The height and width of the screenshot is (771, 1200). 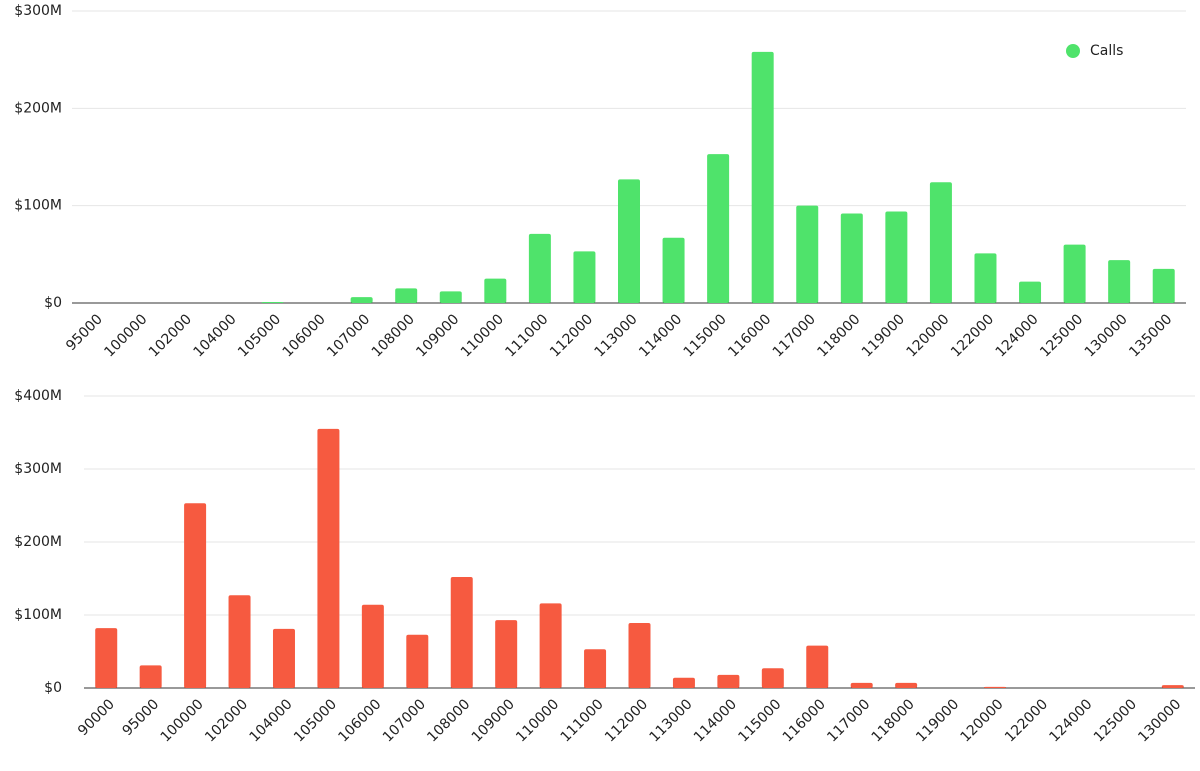 I want to click on legend-label: Calls, so click(x=1106, y=51).